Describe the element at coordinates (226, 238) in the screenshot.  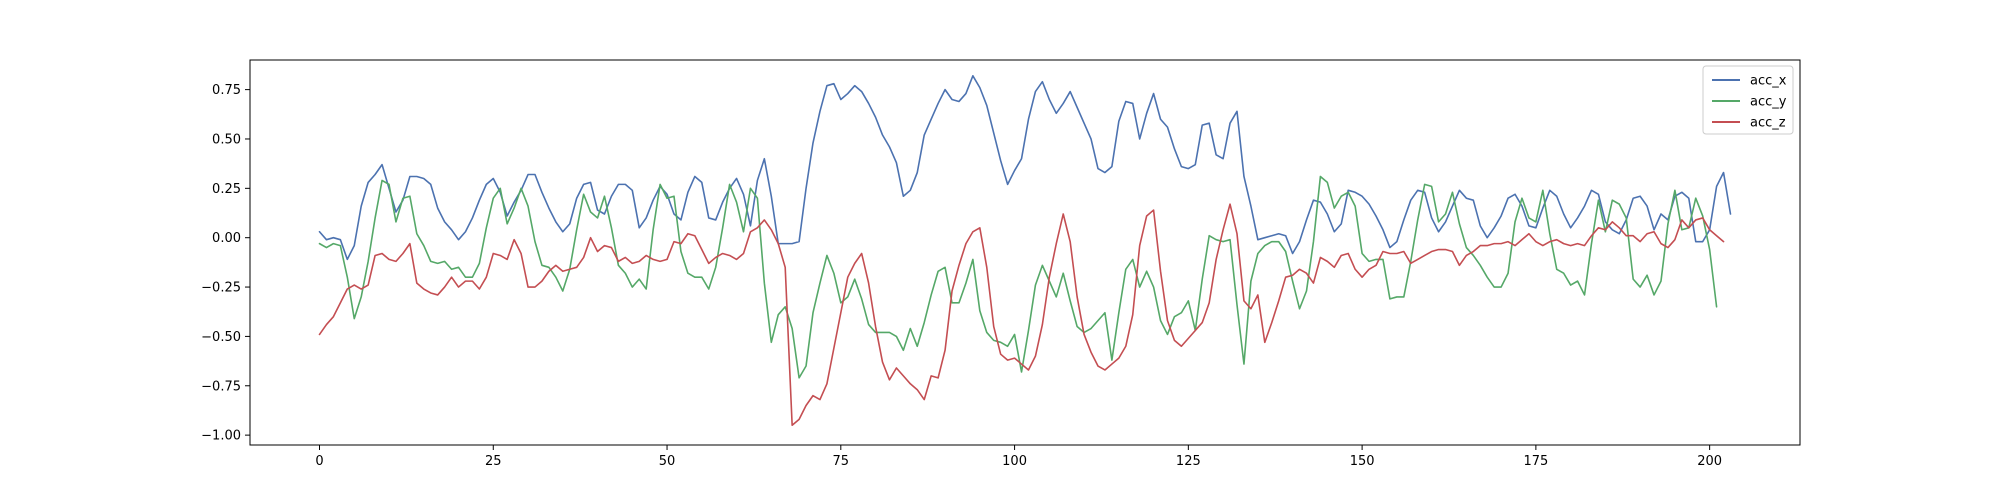
I see `y-tick-label: 0.00` at that location.